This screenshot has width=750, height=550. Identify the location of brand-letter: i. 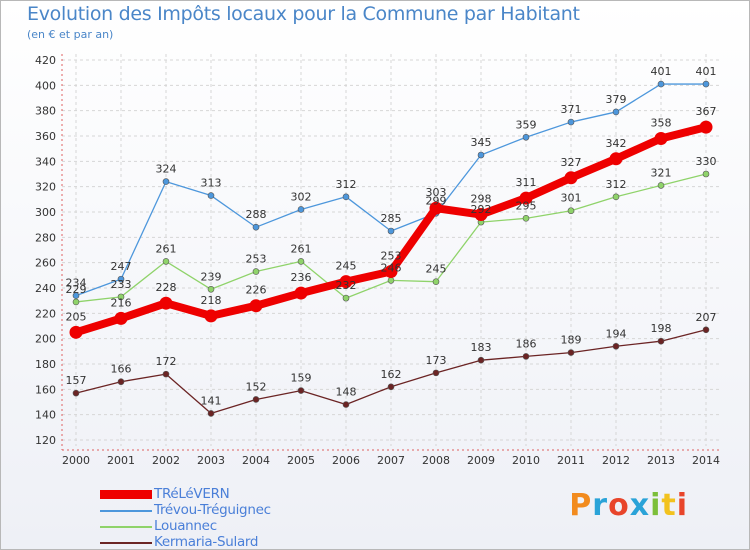
(656, 505).